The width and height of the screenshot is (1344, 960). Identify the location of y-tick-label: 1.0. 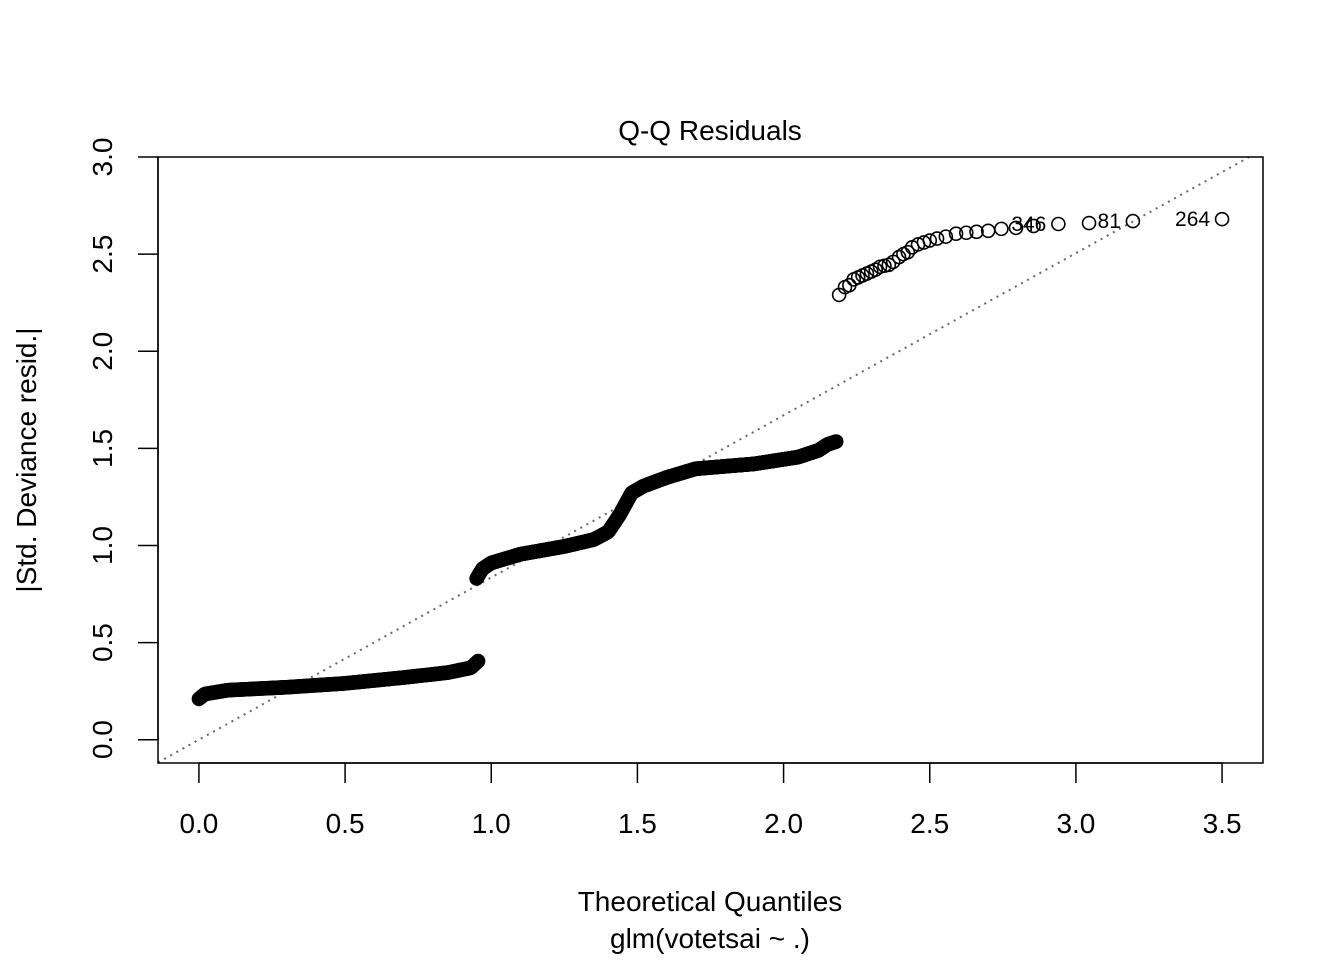
(102, 545).